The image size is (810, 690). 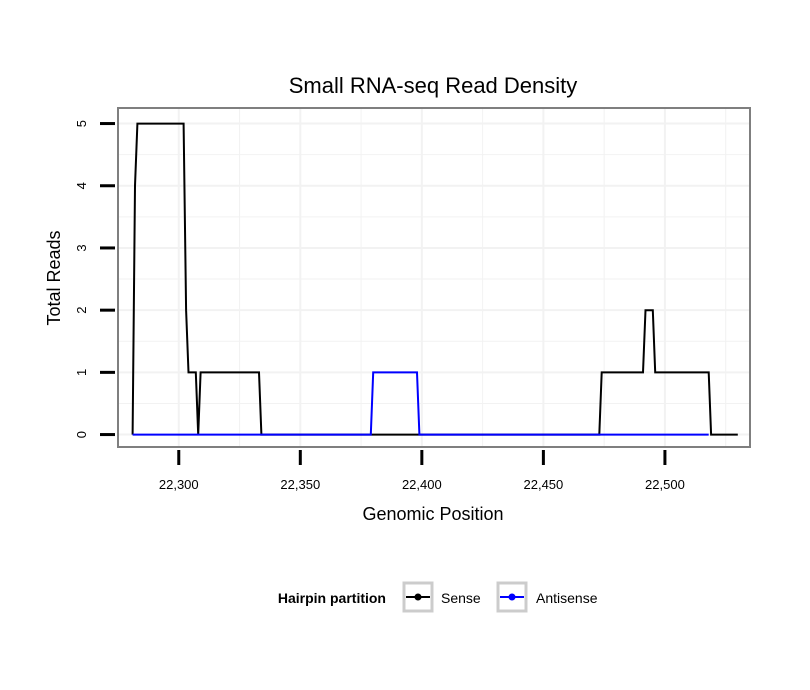 I want to click on legend-dot-sense, so click(x=418, y=597).